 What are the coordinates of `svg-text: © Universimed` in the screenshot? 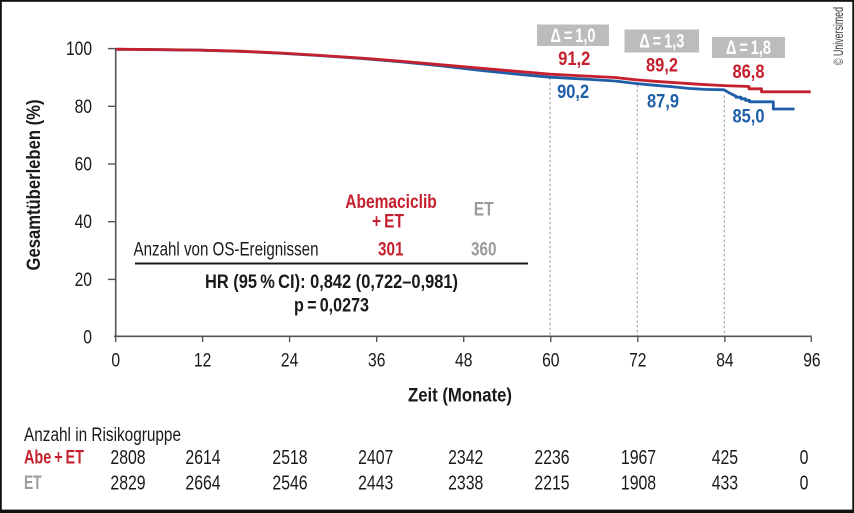 It's located at (838, 36).